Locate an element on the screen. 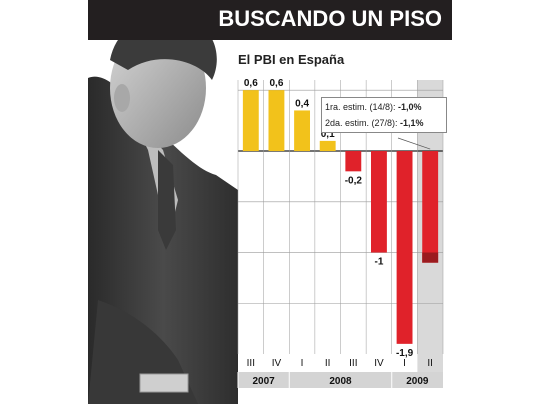 The width and height of the screenshot is (540, 405). revision-segment is located at coordinates (430, 257).